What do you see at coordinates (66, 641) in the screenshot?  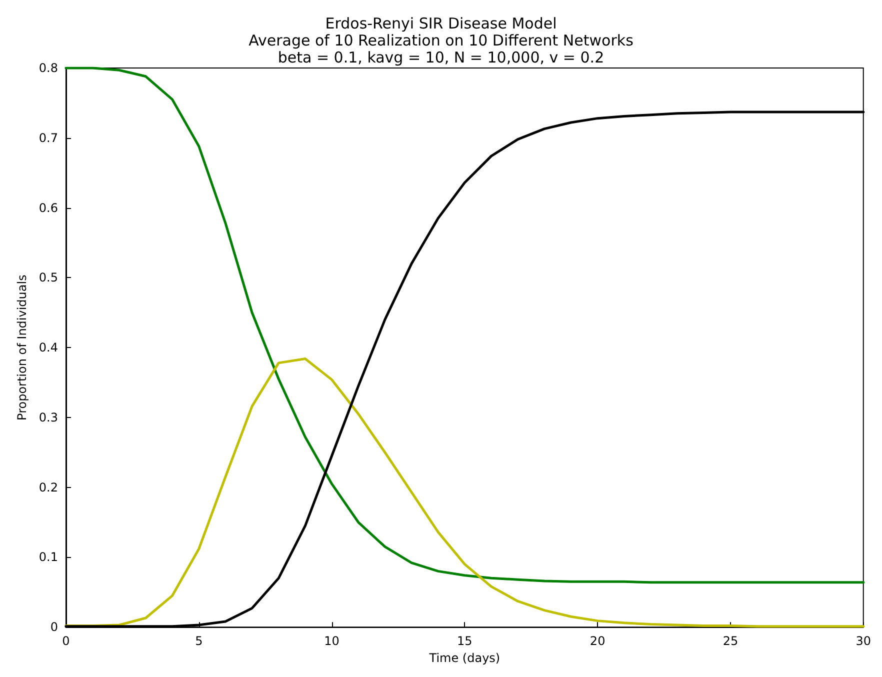 I see `x-tick-label: 0` at bounding box center [66, 641].